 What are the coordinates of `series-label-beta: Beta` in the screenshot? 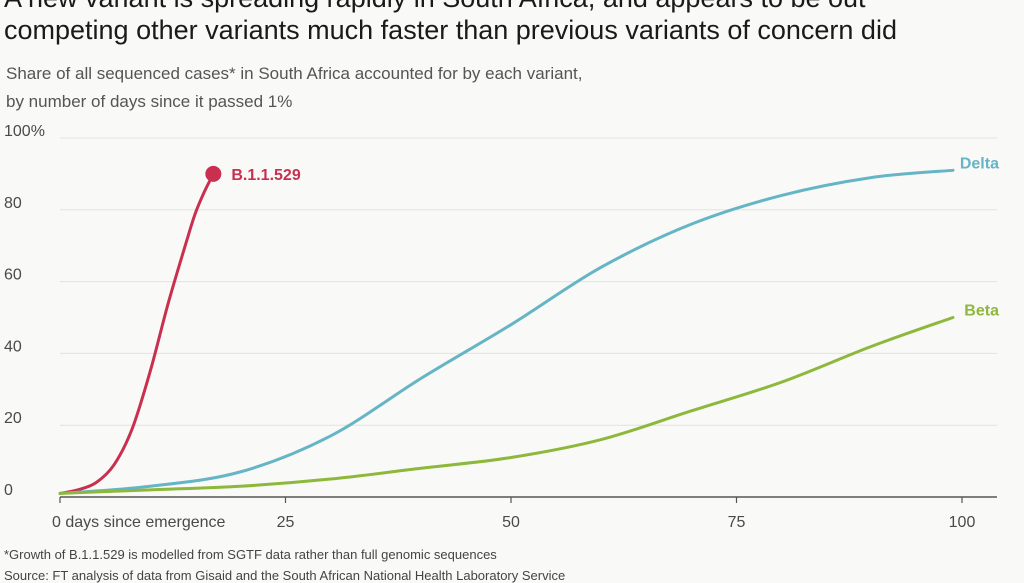 It's located at (981, 311).